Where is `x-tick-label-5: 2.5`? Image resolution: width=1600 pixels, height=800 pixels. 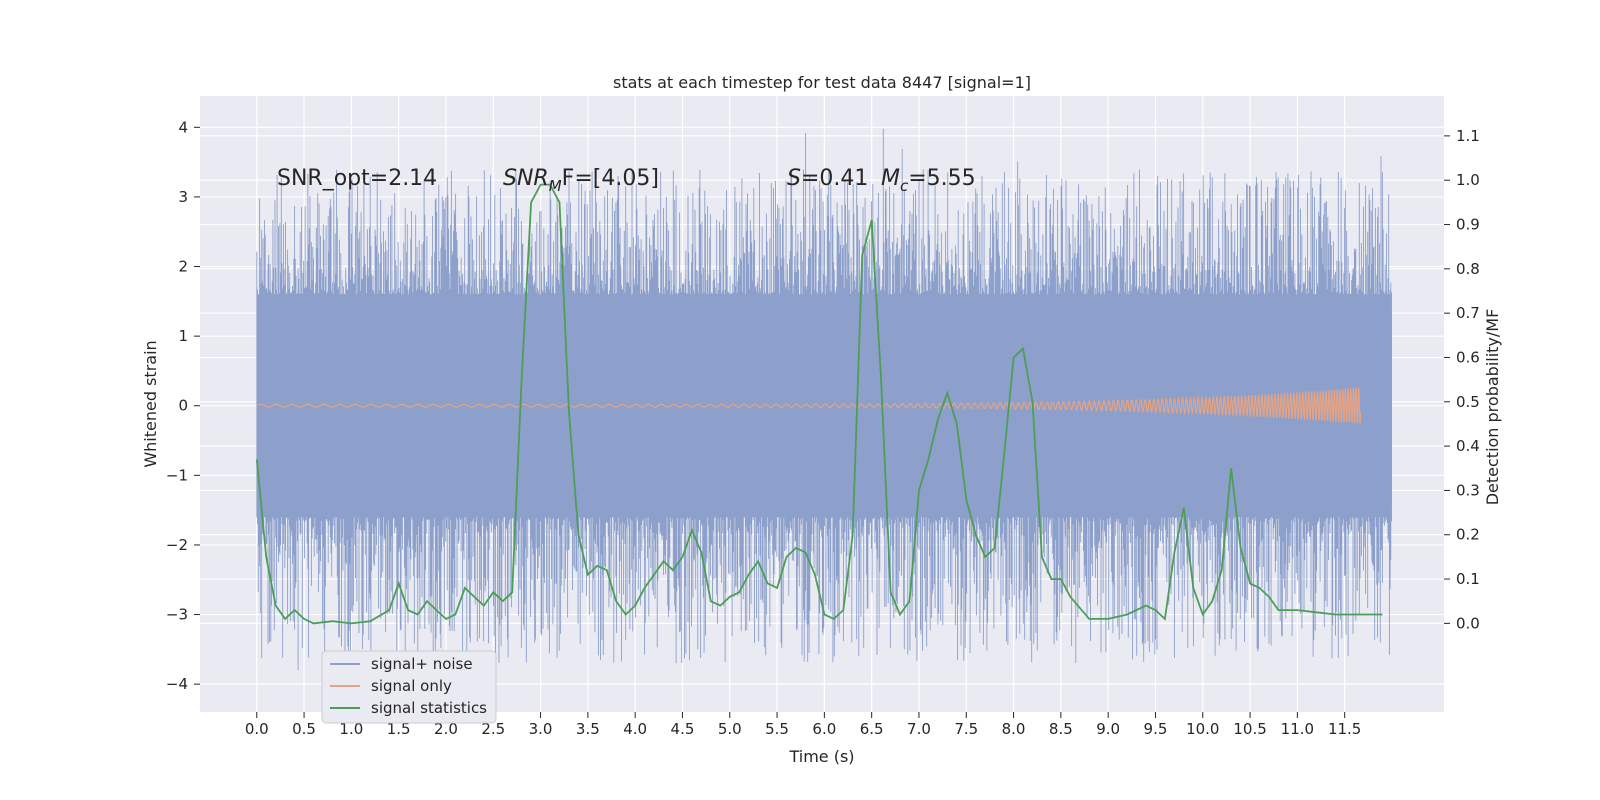
x-tick-label-5: 2.5 is located at coordinates (493, 729).